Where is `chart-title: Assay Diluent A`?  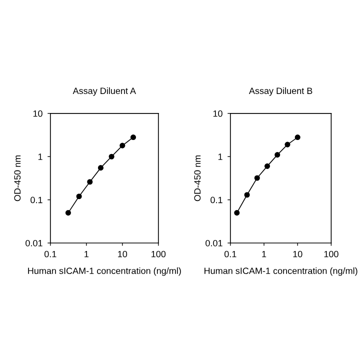
chart-title: Assay Diluent A is located at coordinates (104, 91).